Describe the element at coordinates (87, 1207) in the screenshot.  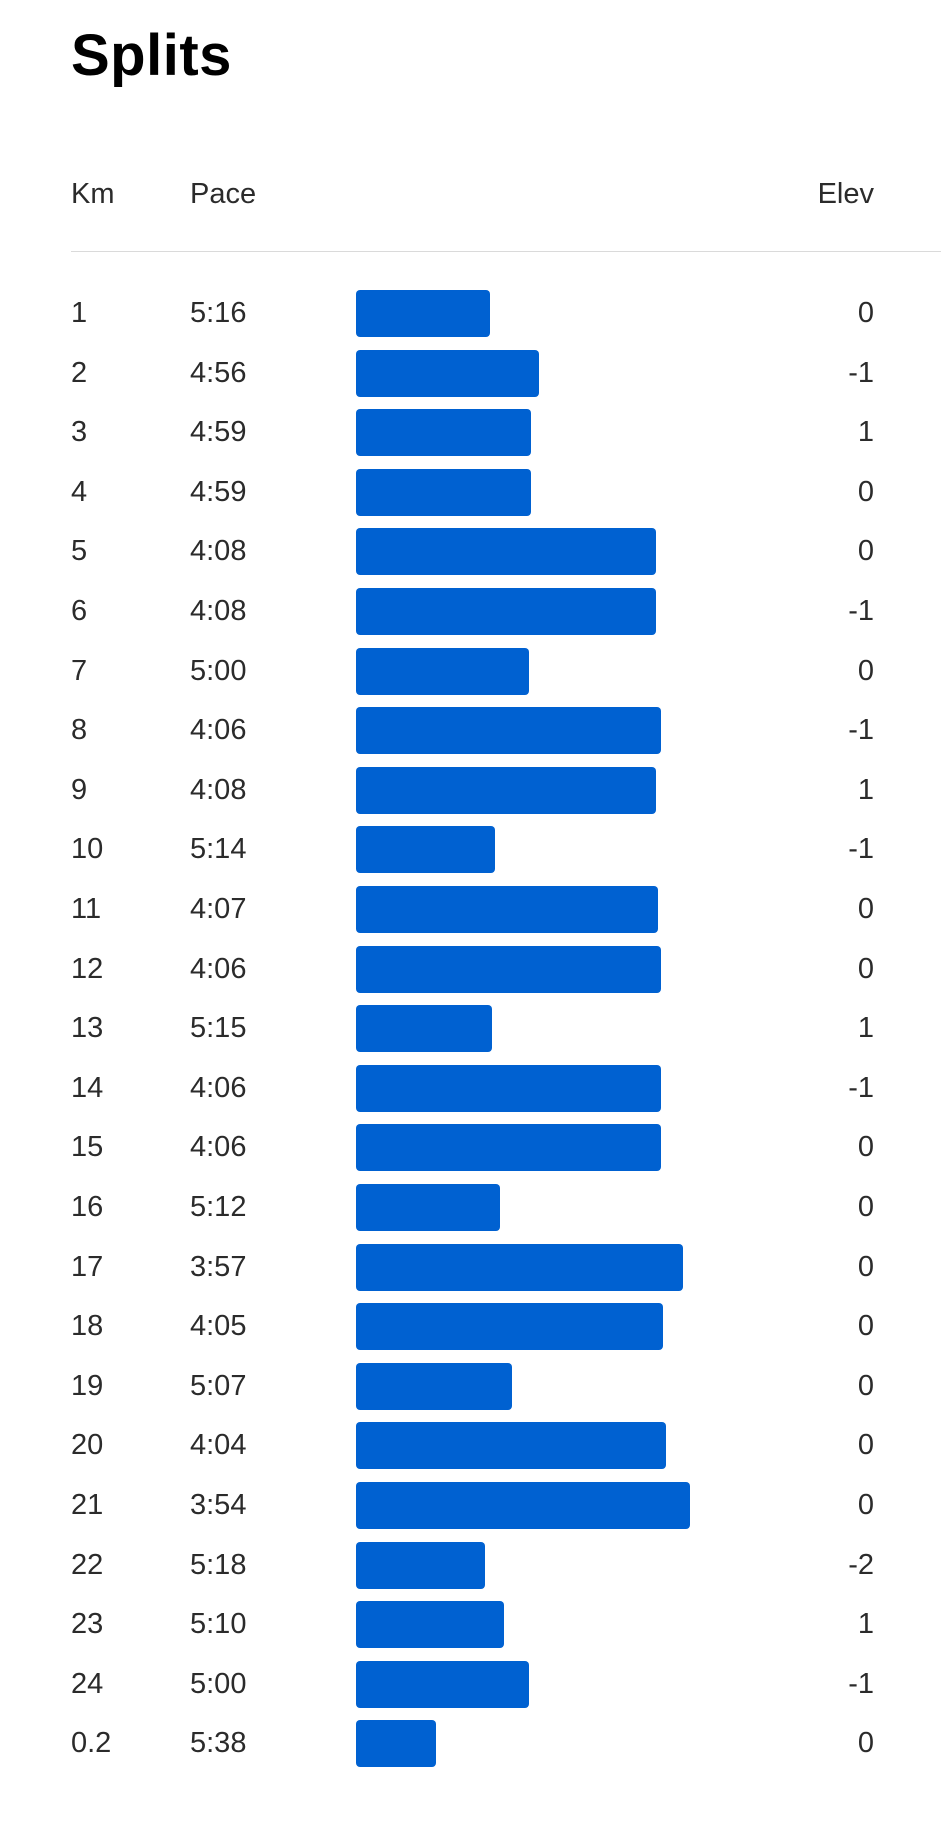
I see `split-km: 16` at that location.